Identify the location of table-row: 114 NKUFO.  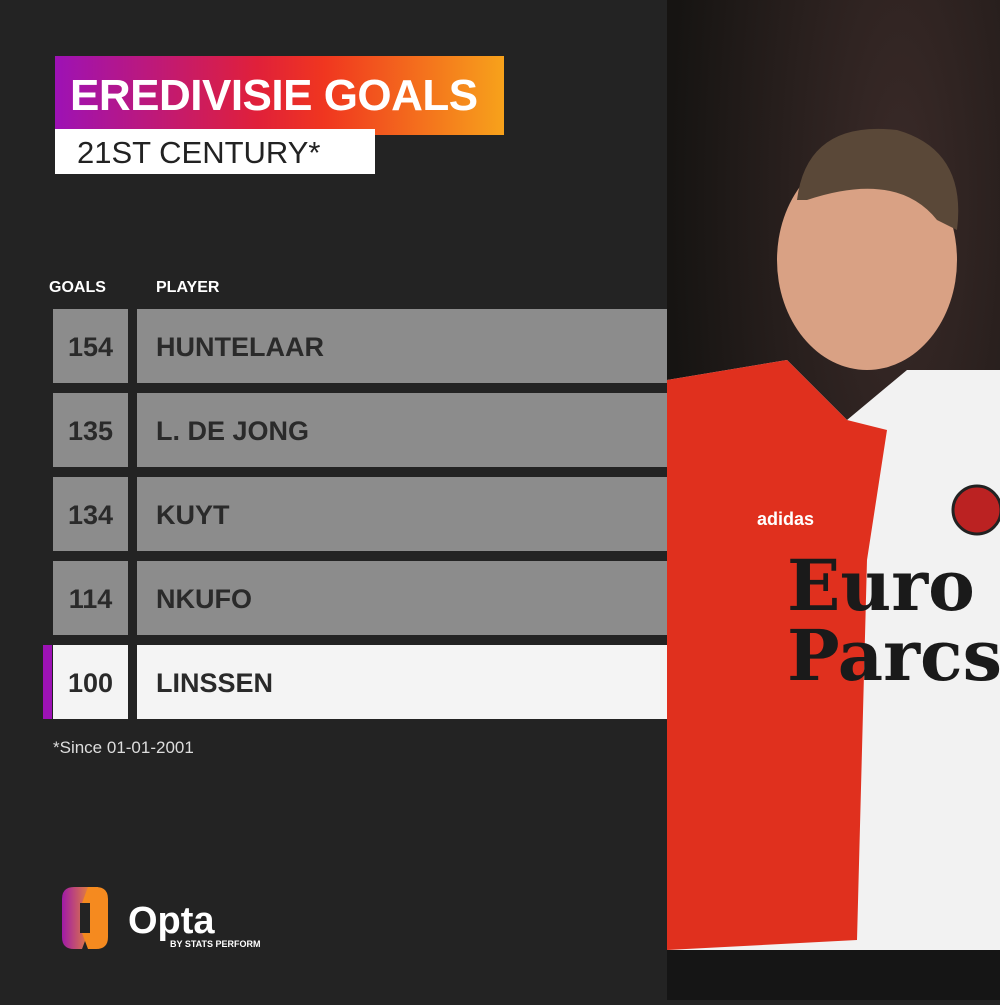
(360, 598).